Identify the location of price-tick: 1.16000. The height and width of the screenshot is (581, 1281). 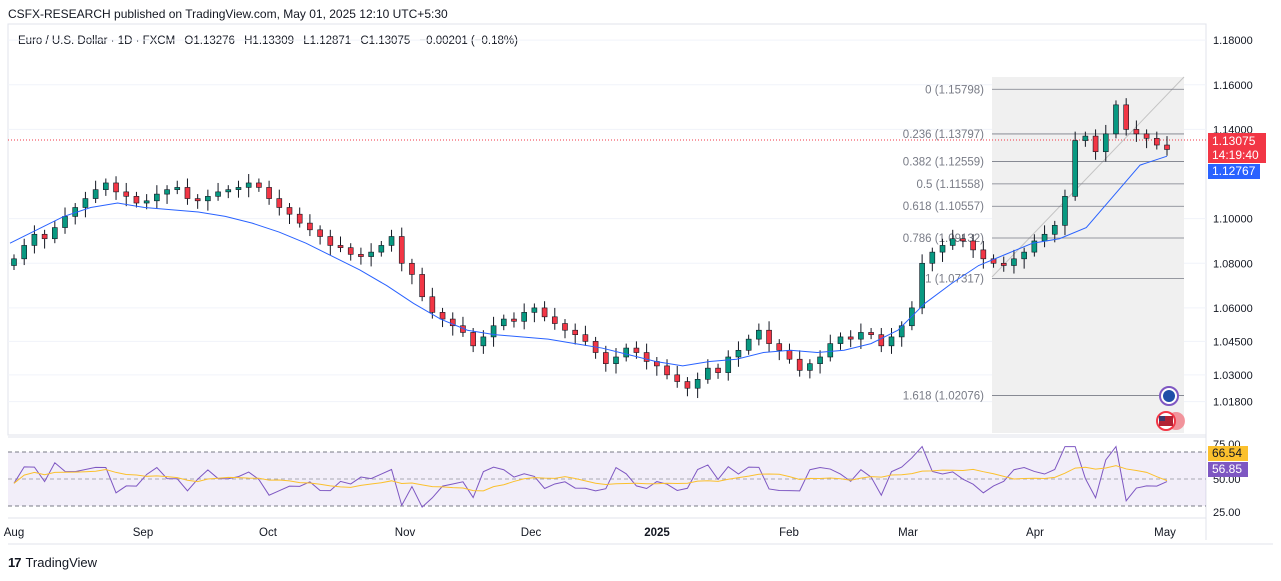
(1233, 86).